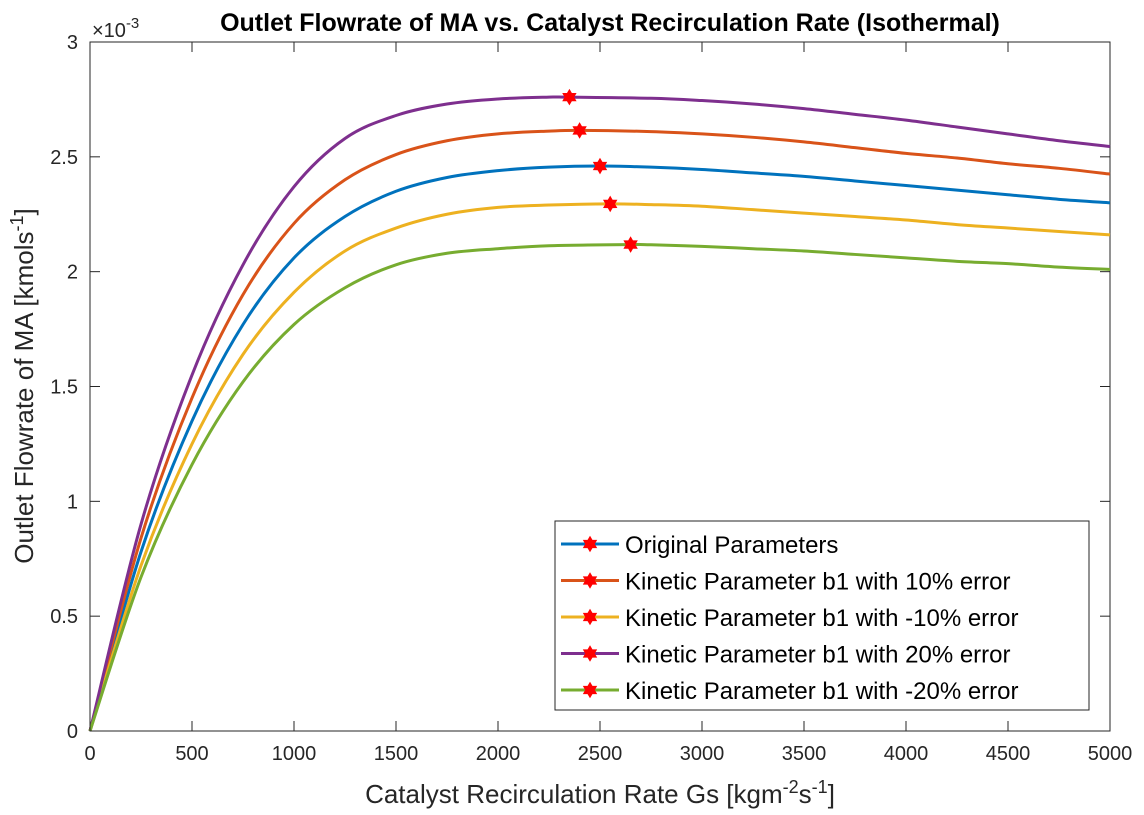 This screenshot has width=1144, height=815. Describe the element at coordinates (831, 794) in the screenshot. I see `x-axis-label-end: ]` at that location.